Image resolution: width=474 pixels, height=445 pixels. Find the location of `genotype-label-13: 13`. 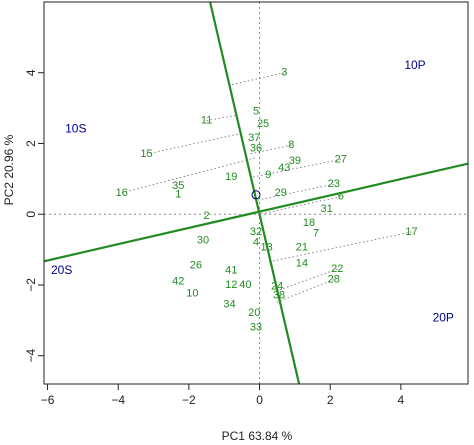

genotype-label-13: 13 is located at coordinates (266, 248).